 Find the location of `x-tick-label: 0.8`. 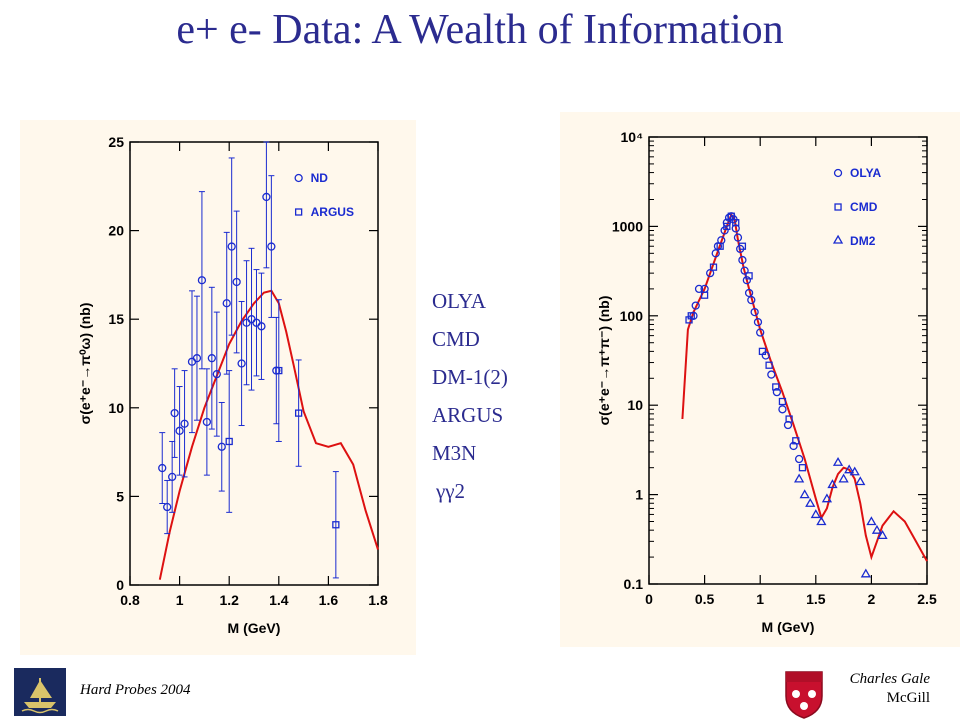

x-tick-label: 0.8 is located at coordinates (130, 600).